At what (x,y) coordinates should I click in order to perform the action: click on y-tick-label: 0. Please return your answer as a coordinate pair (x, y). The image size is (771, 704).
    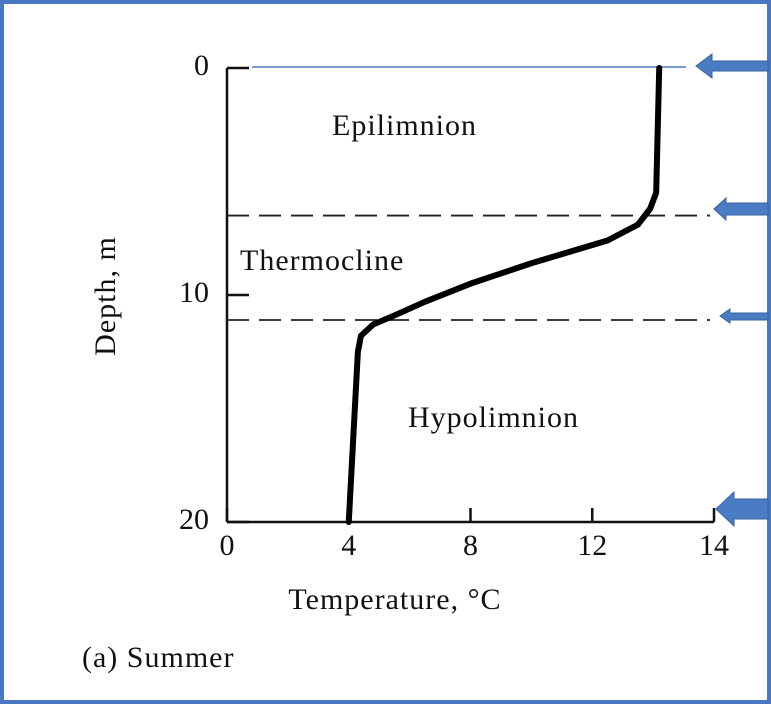
    Looking at the image, I should click on (201, 65).